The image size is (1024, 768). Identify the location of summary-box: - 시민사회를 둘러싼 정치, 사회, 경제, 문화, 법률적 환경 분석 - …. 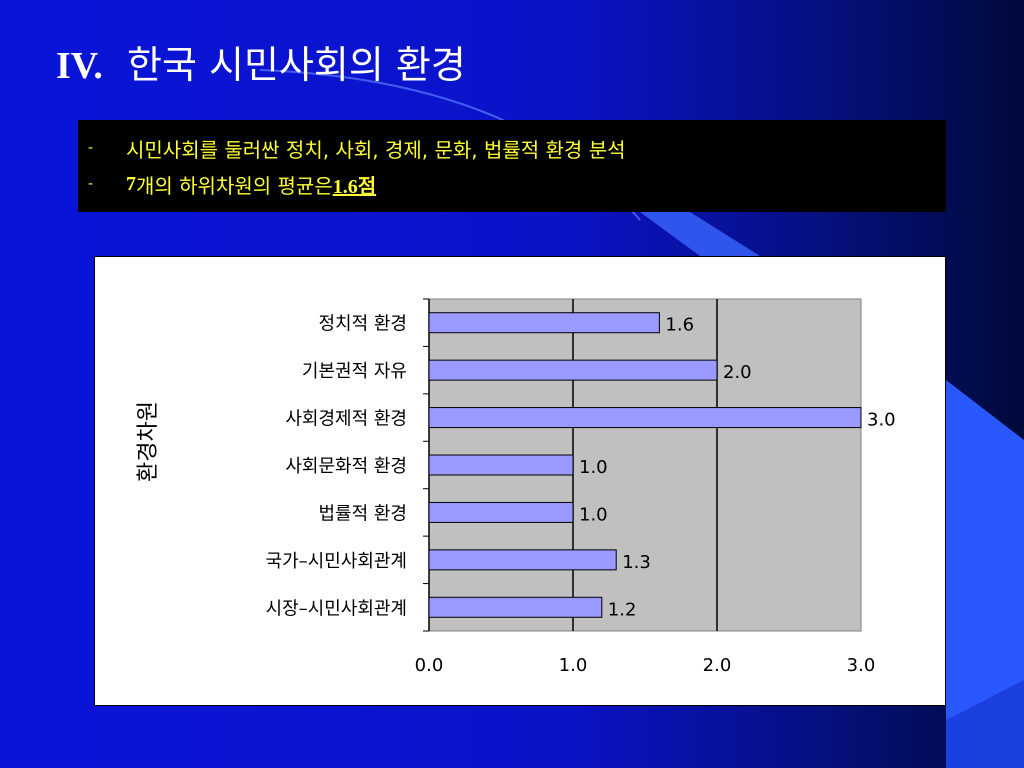
(512, 166).